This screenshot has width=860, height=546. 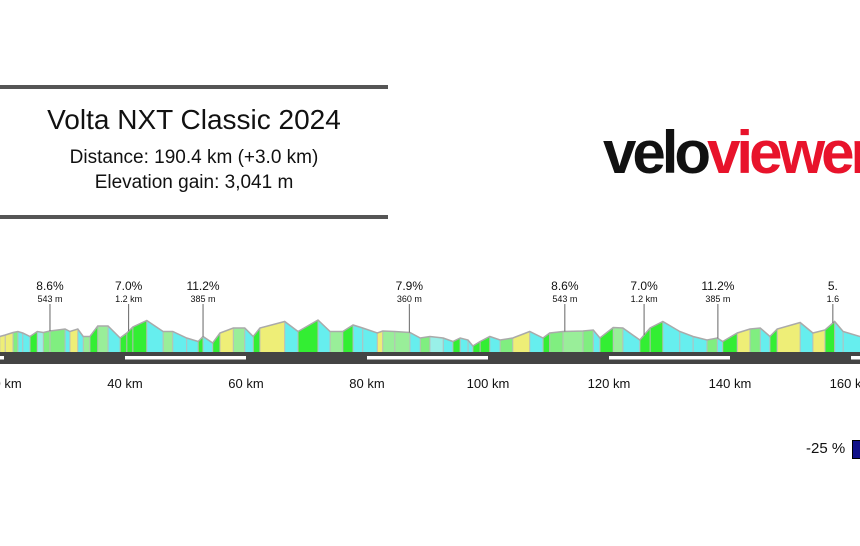 What do you see at coordinates (833, 299) in the screenshot?
I see `climb-length-label: 1.6` at bounding box center [833, 299].